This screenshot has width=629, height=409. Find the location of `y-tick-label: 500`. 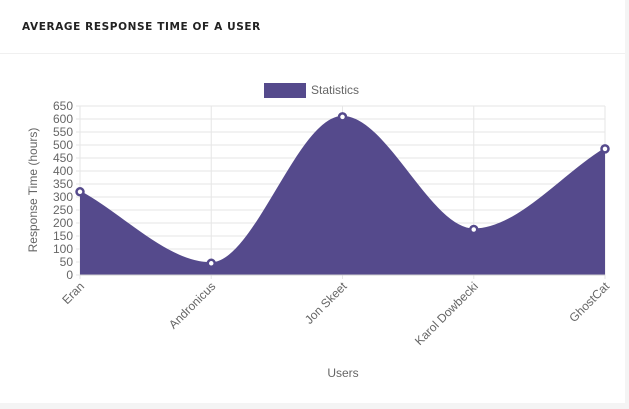

y-tick-label: 500 is located at coordinates (63, 145).